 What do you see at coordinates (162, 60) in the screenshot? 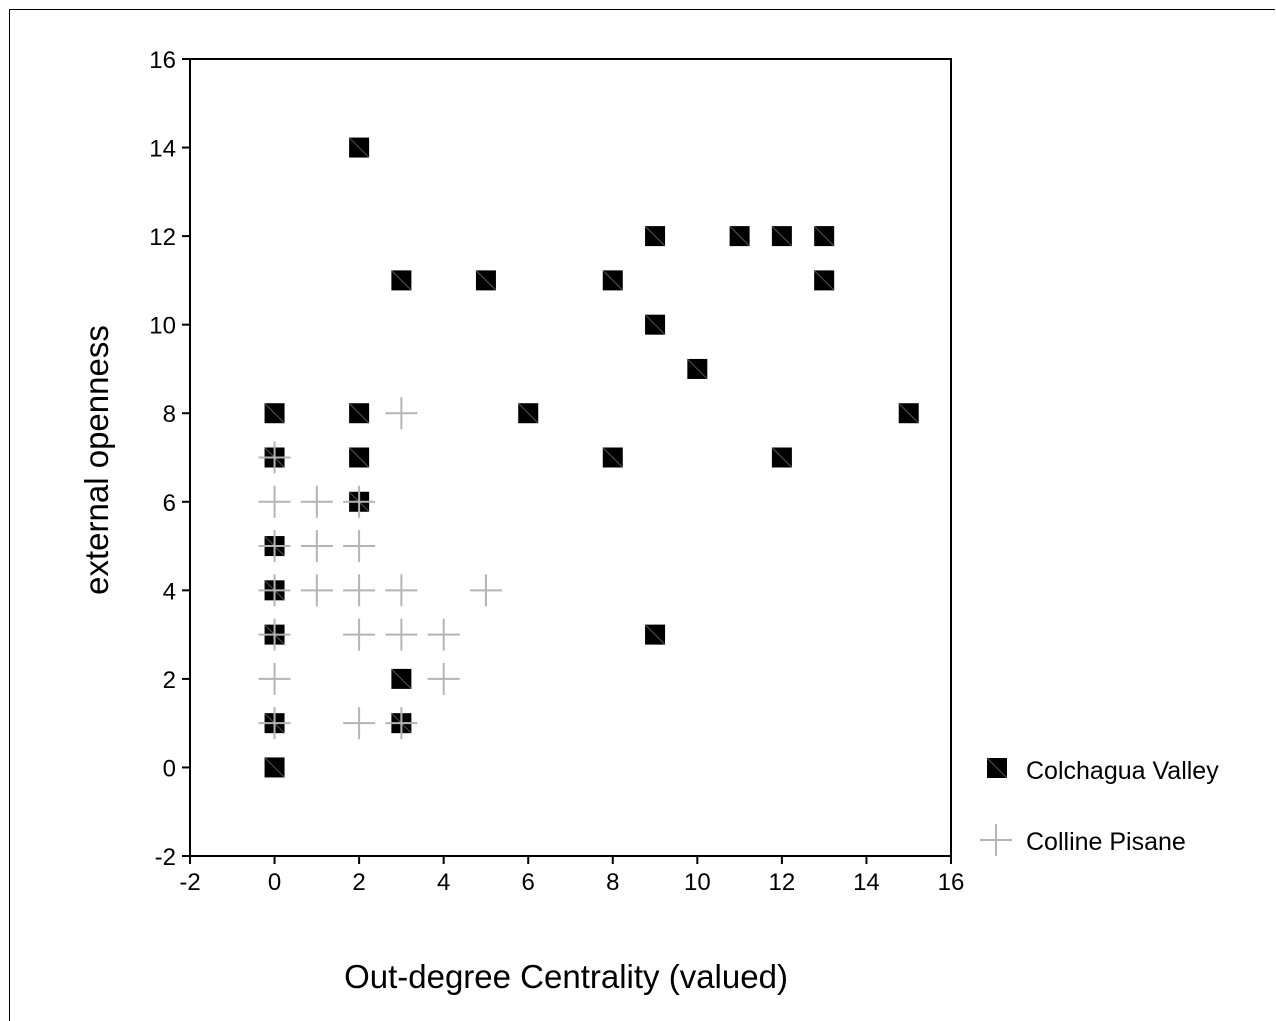
I see `y-tick-label: 16` at bounding box center [162, 60].